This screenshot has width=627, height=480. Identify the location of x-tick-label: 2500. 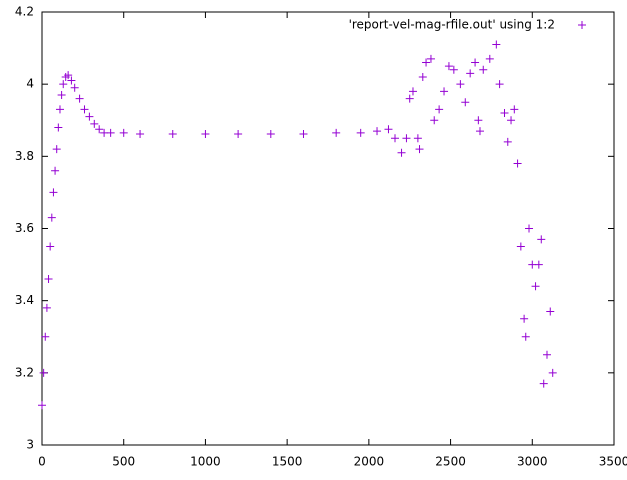
(450, 462).